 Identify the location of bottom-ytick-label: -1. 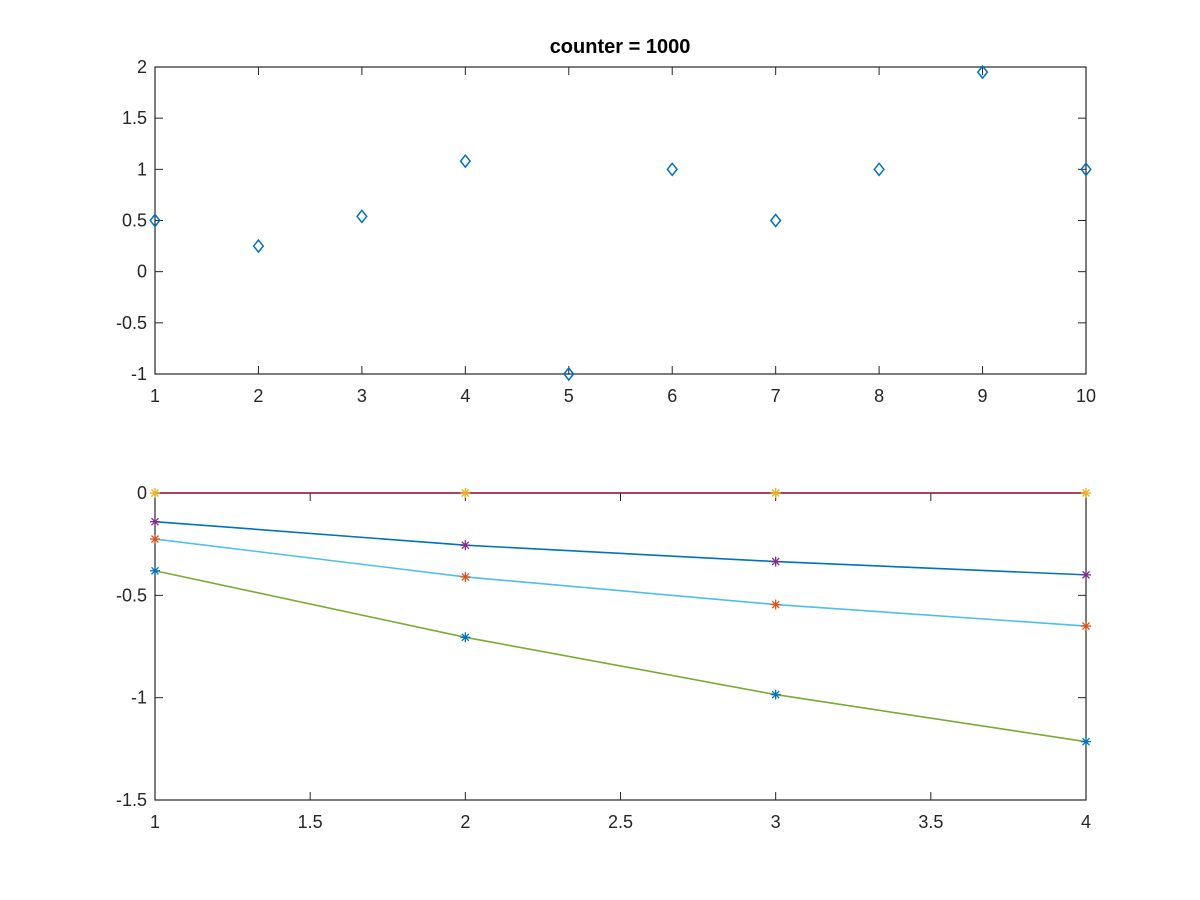
(139, 698).